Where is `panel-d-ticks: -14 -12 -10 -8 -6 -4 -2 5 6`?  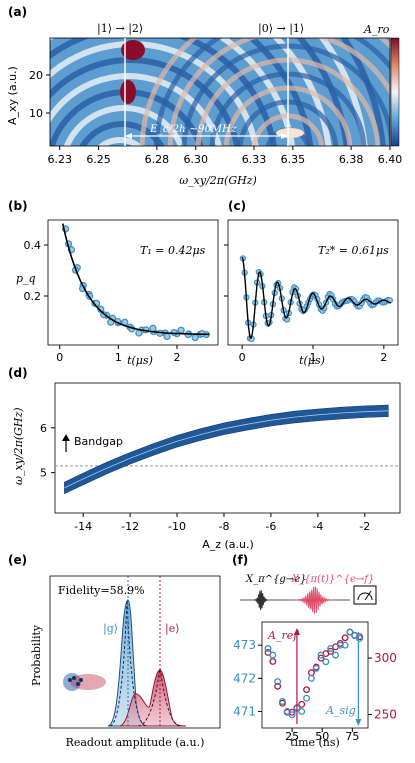
panel-d-ticks: -14 -12 -10 -8 -6 -4 -2 5 6 is located at coordinates (205, 477).